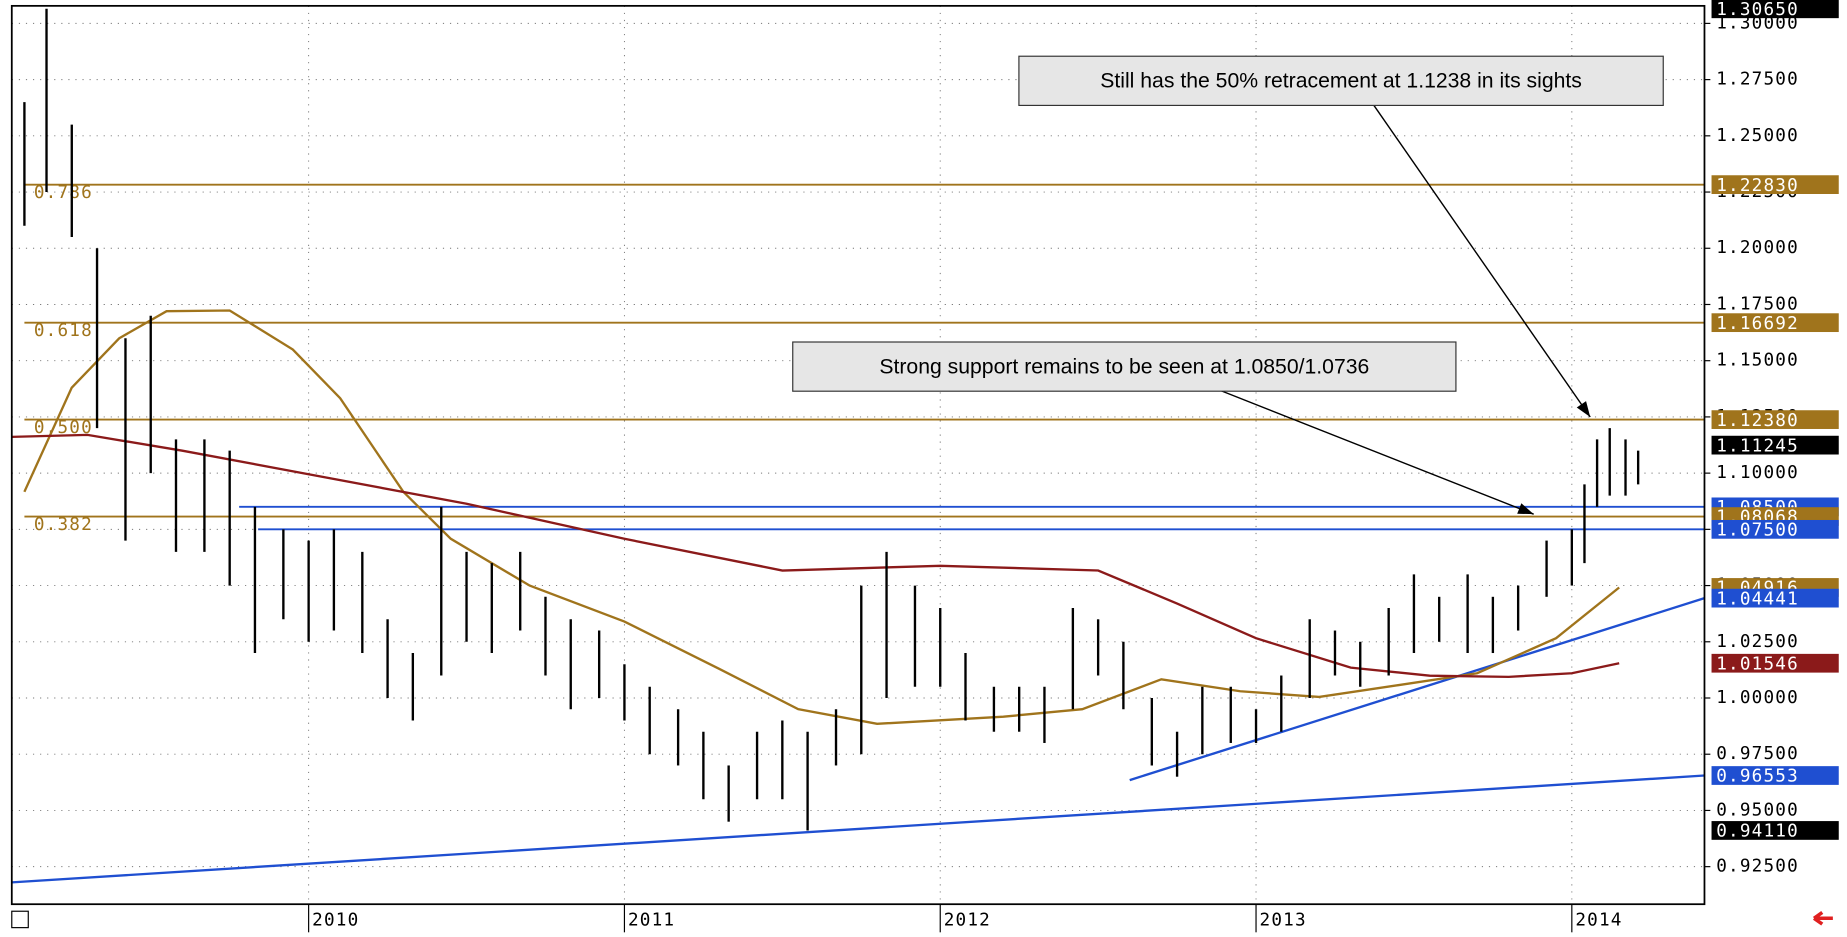  What do you see at coordinates (1757, 186) in the screenshot?
I see `price-label: 1.22830` at bounding box center [1757, 186].